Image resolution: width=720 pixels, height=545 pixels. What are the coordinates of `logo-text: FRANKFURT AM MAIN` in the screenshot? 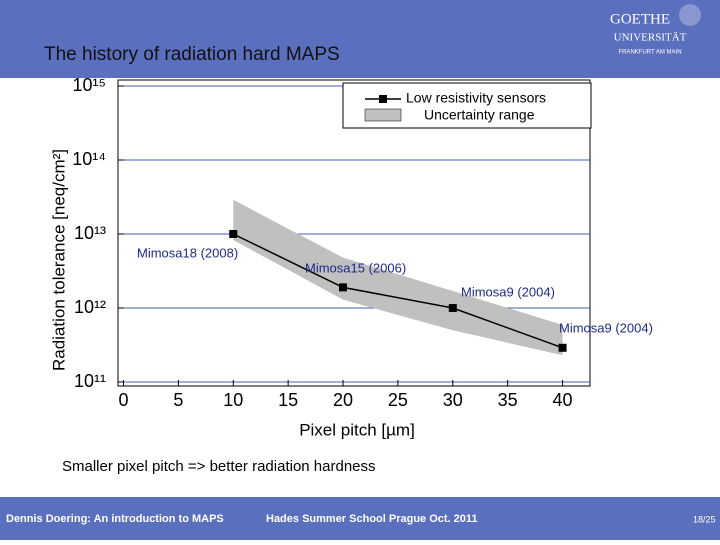 It's located at (649, 53).